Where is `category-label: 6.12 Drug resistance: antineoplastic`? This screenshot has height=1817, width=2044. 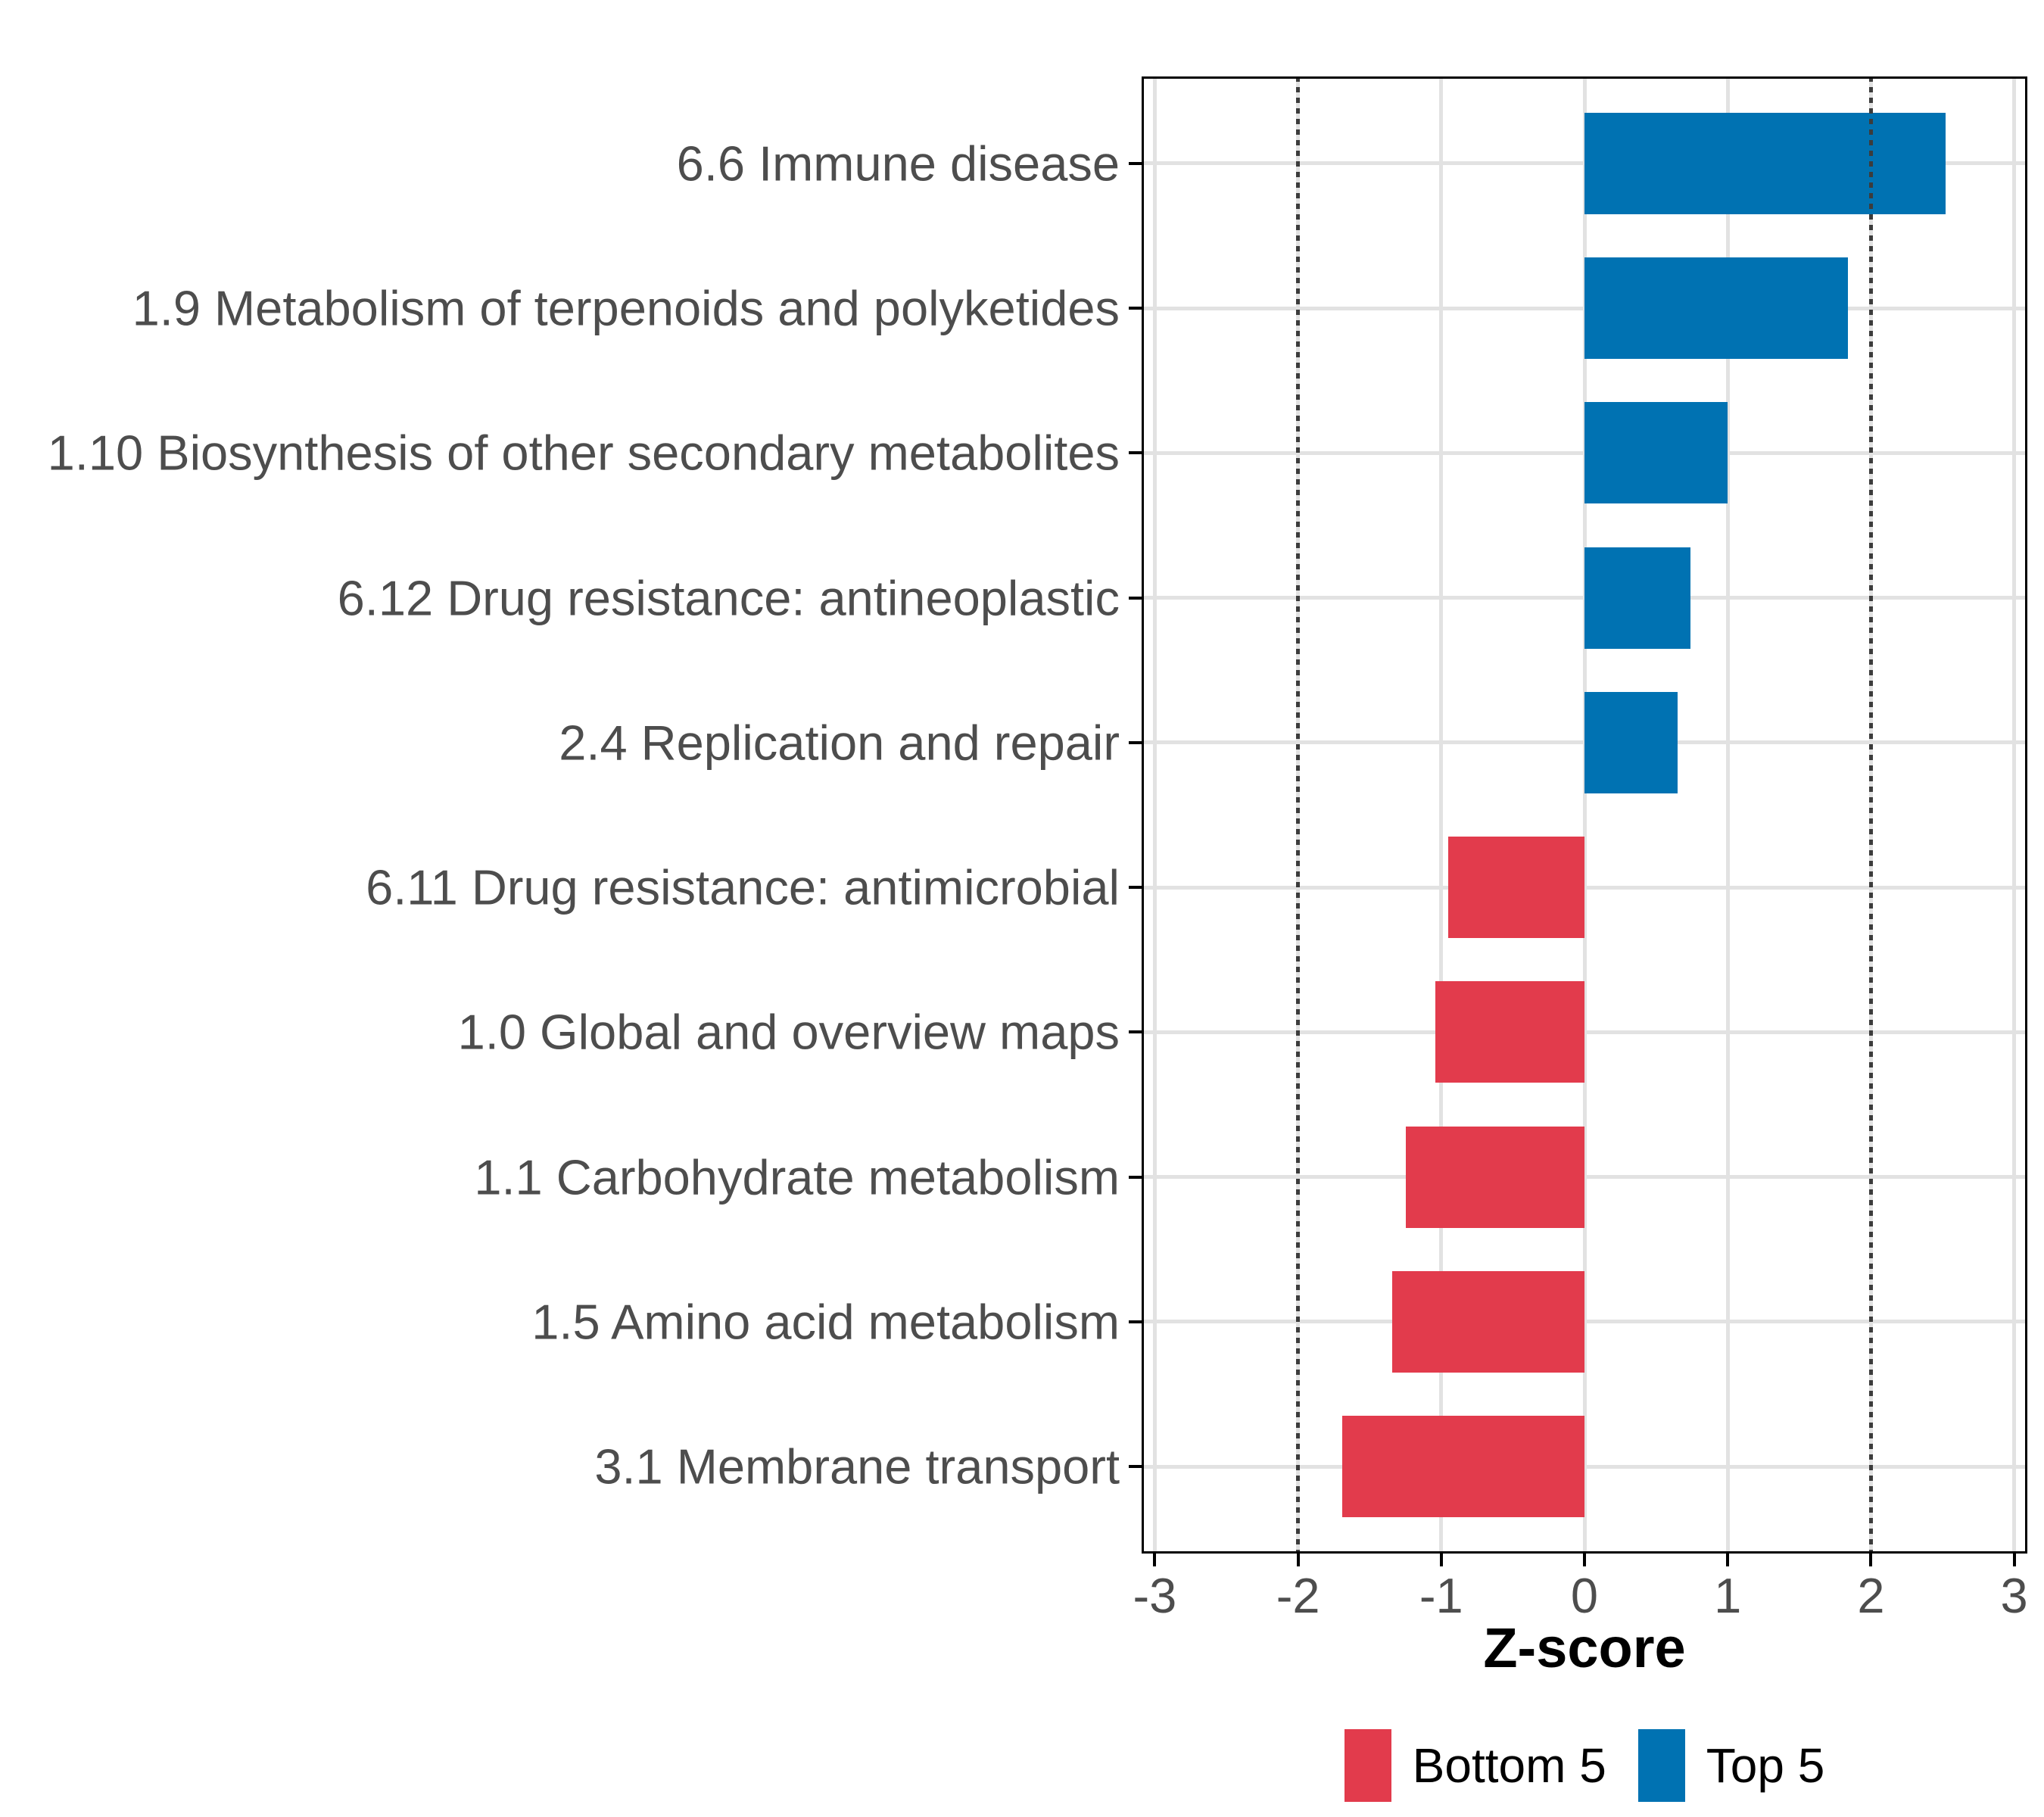
category-label: 6.12 Drug resistance: antineoplastic is located at coordinates (728, 598).